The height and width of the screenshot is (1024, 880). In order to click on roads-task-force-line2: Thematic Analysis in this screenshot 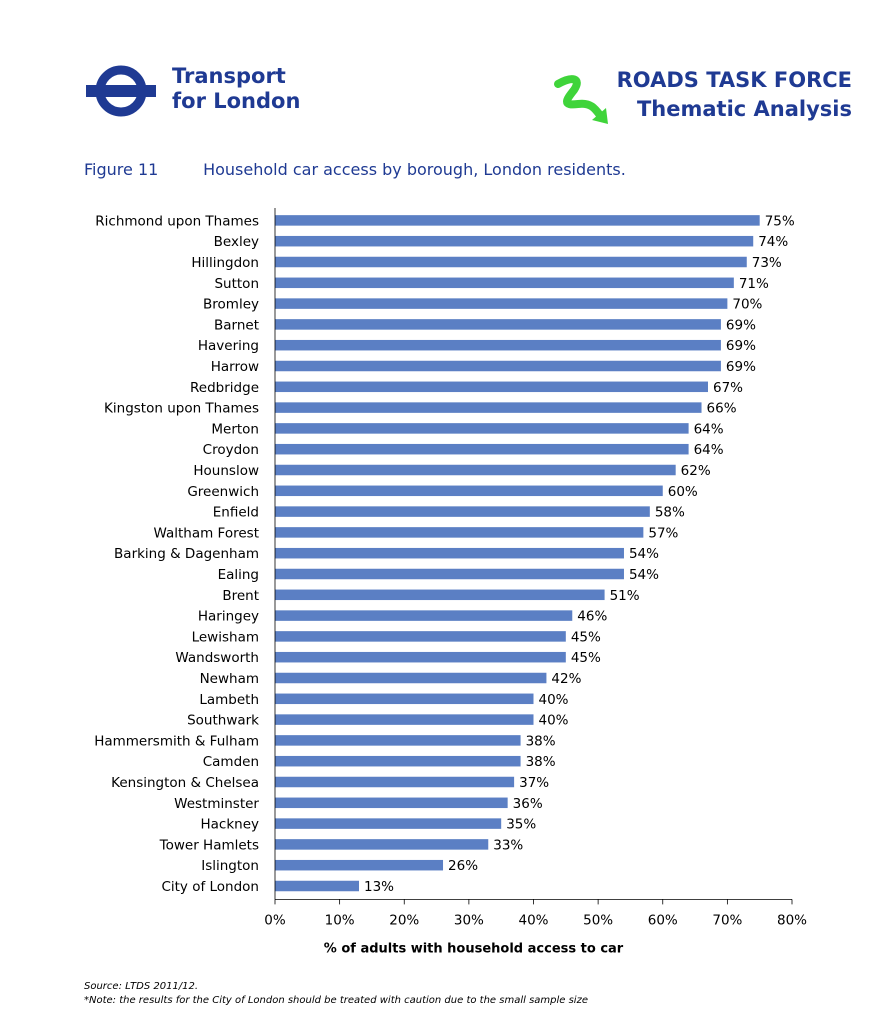, I will do `click(744, 109)`.